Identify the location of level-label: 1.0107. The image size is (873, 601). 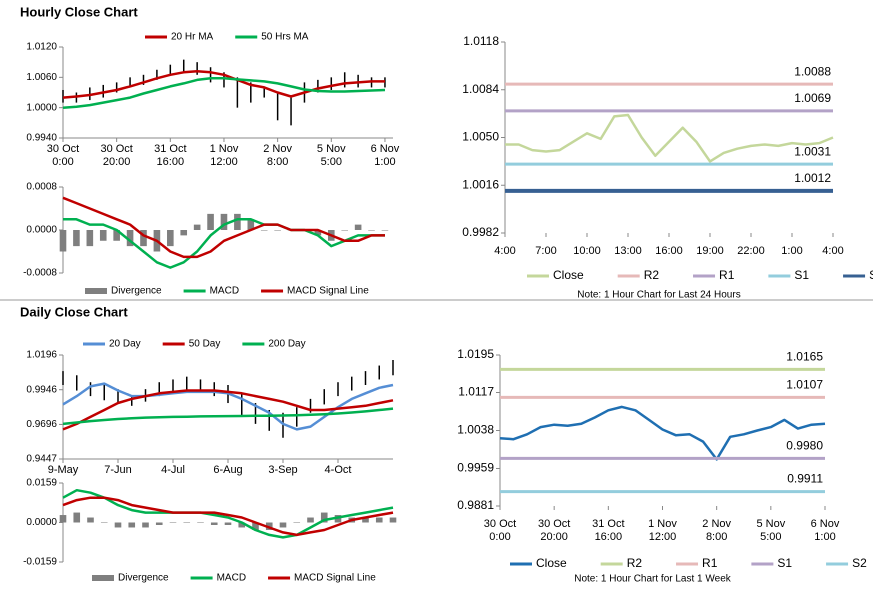
(804, 384).